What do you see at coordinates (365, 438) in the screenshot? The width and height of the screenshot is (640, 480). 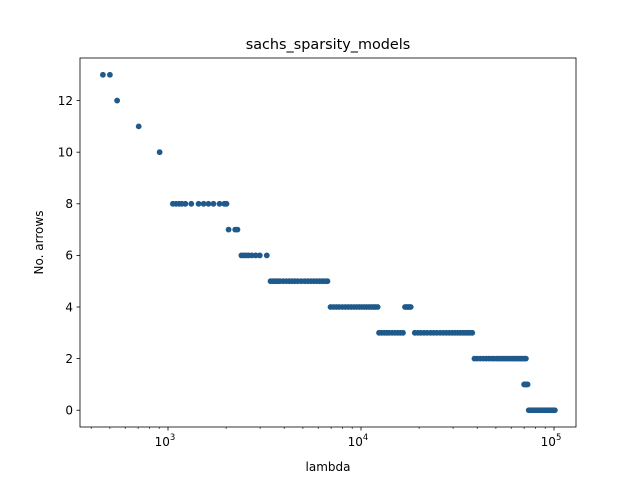 I see `x-tick-label-exponent: 4` at bounding box center [365, 438].